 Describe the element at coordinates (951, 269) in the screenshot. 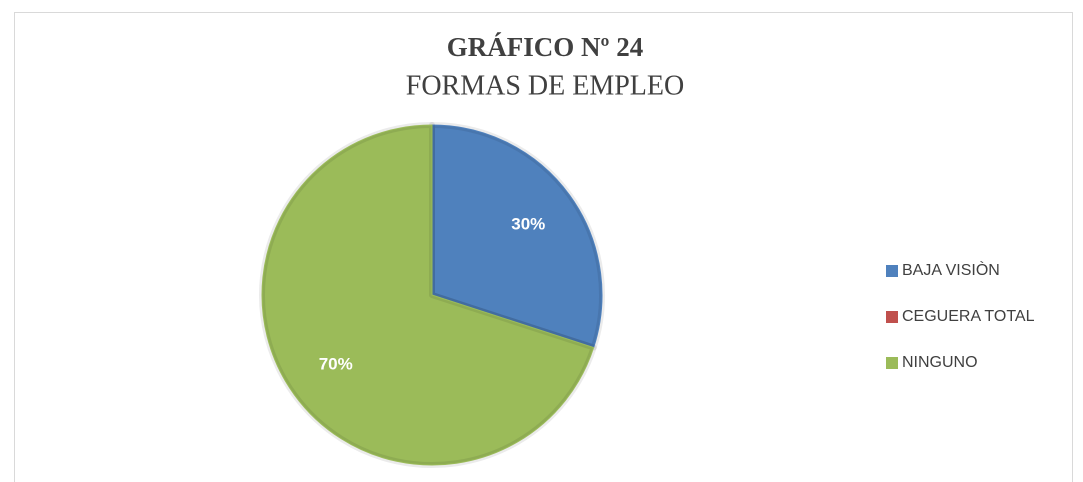

I see `legend-label: BAJA VISIÒN` at that location.